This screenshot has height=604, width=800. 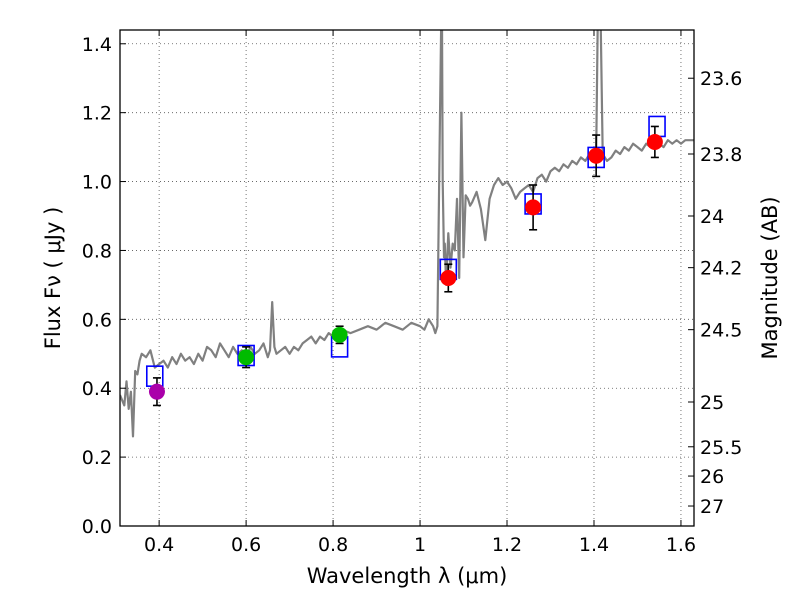 I want to click on y-tick-label: 0.0, so click(x=97, y=527).